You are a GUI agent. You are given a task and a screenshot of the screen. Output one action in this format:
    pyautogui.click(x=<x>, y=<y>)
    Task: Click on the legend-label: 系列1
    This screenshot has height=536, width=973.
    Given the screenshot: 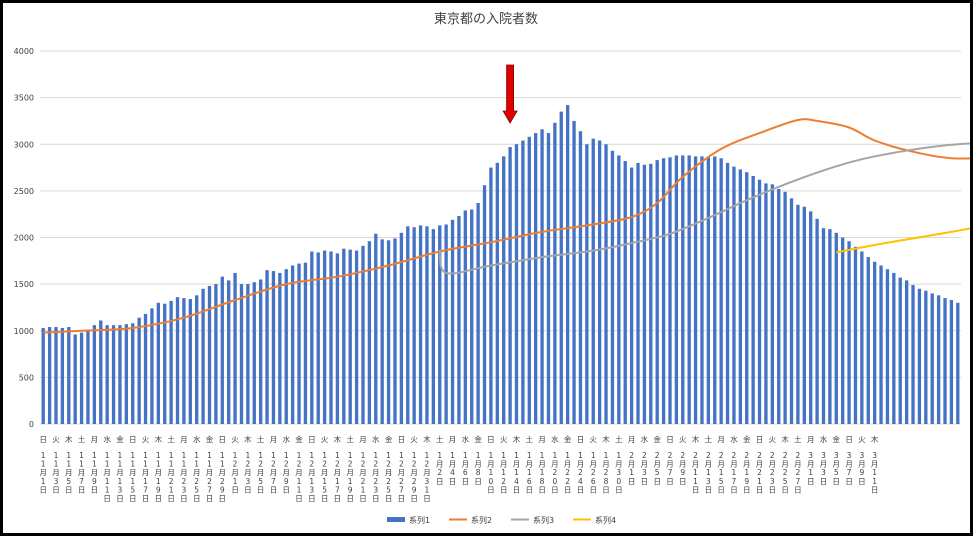 What is the action you would take?
    pyautogui.click(x=419, y=520)
    